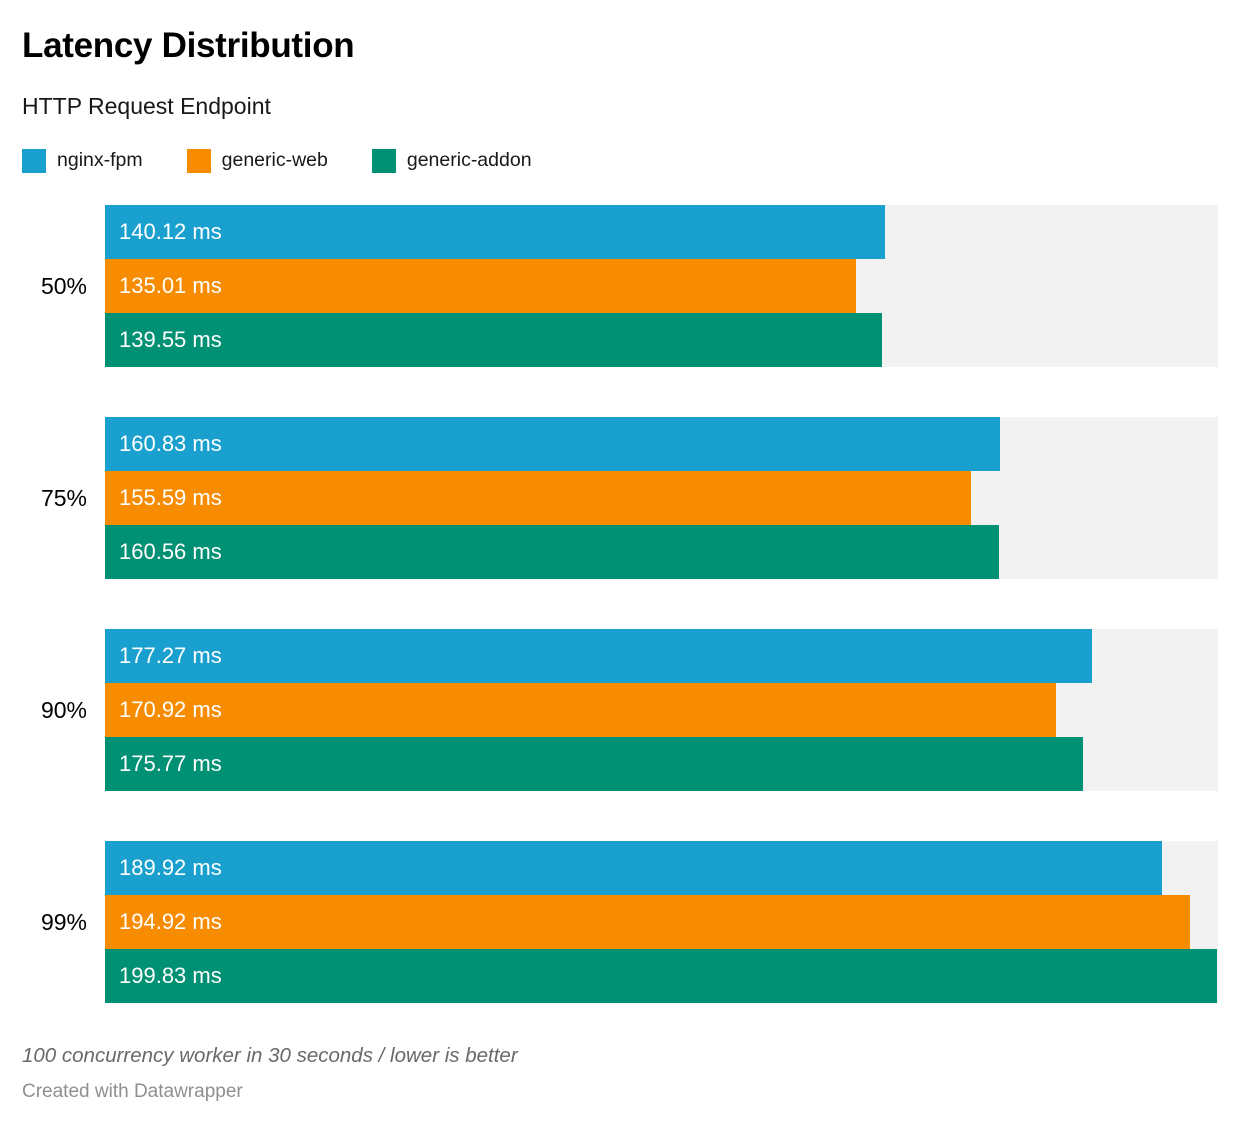 This screenshot has height=1126, width=1240. Describe the element at coordinates (495, 232) in the screenshot. I see `bar-nginx-fpm-50%: 140.12 ms` at that location.